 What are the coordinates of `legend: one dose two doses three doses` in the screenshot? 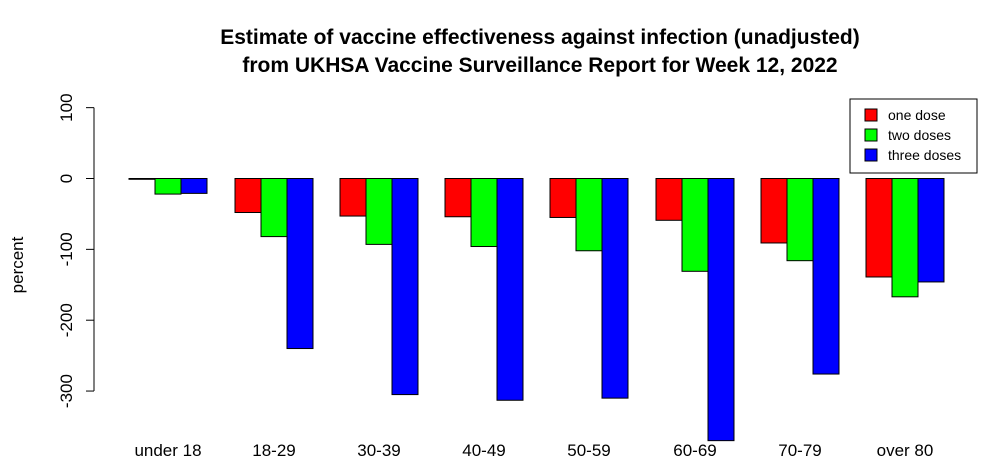 It's located at (913, 136).